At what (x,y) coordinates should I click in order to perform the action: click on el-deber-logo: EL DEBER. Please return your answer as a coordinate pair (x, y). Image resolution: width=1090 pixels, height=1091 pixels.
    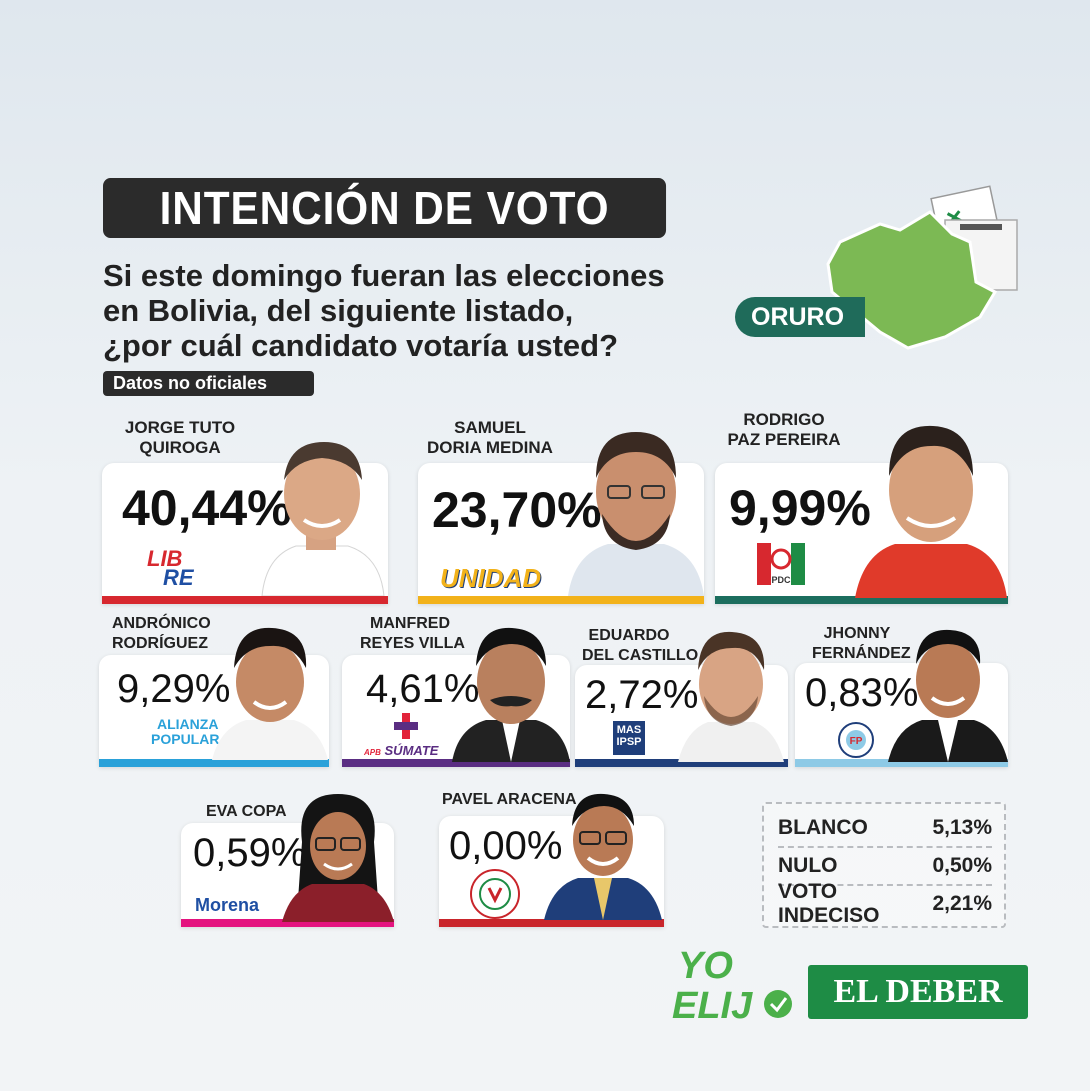
    Looking at the image, I should click on (918, 992).